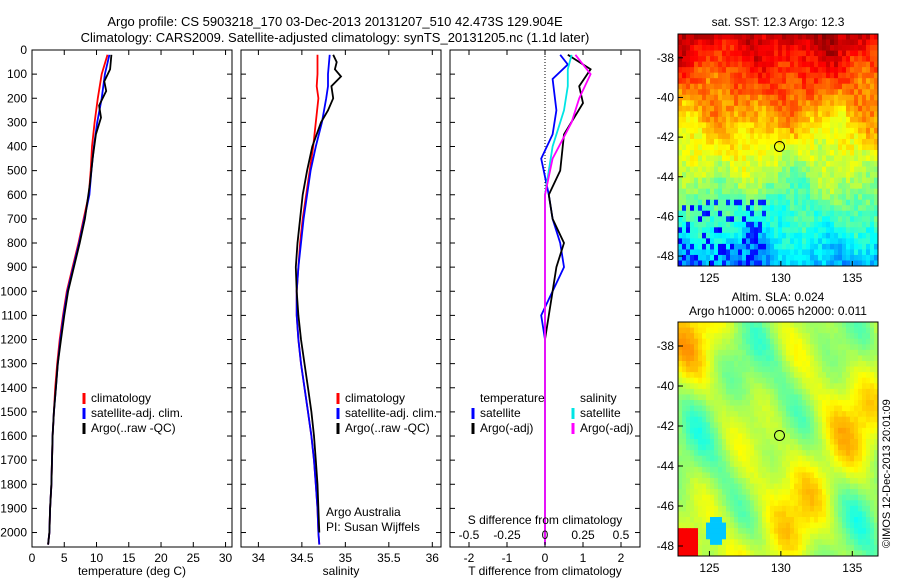  What do you see at coordinates (583, 558) in the screenshot?
I see `x-tick-label: 1` at bounding box center [583, 558].